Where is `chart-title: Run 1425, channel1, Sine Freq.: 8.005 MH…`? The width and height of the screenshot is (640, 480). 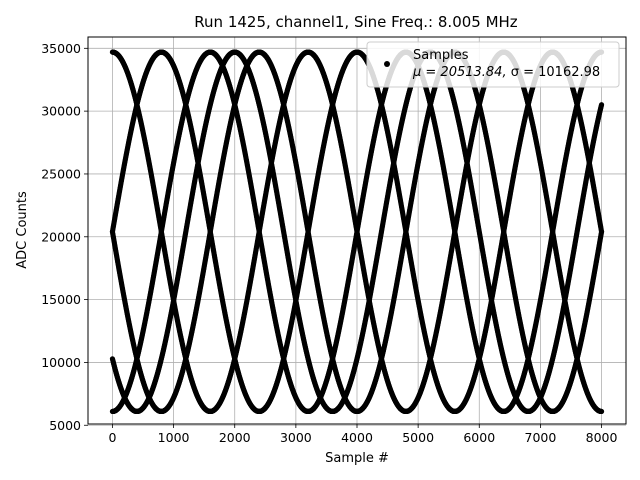
chart-title: Run 1425, channel1, Sine Freq.: 8.005 MH… is located at coordinates (356, 22).